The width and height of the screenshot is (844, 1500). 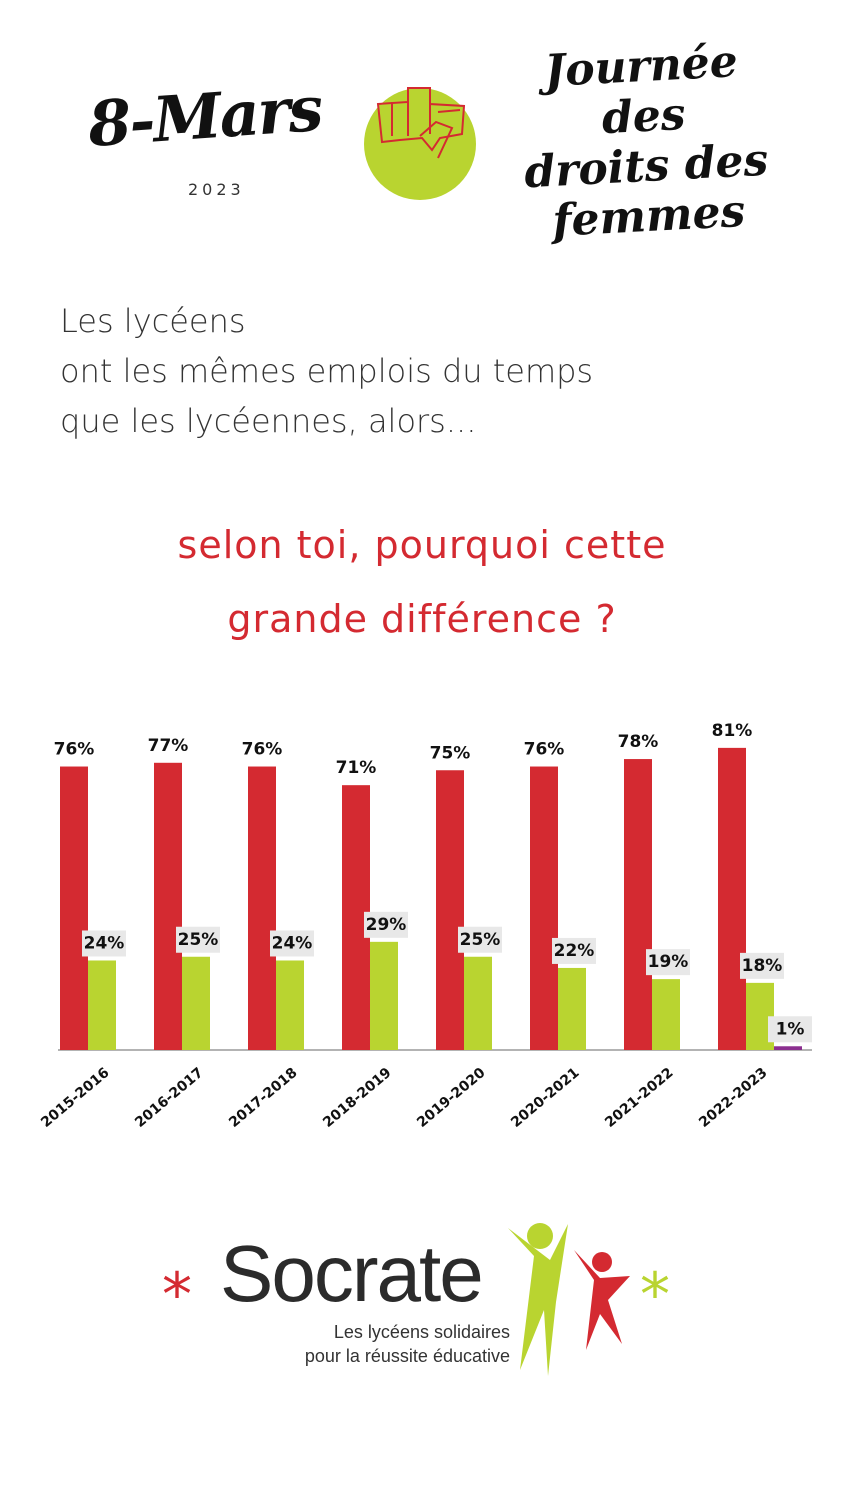 I want to click on data-label: 75%, so click(x=450, y=753).